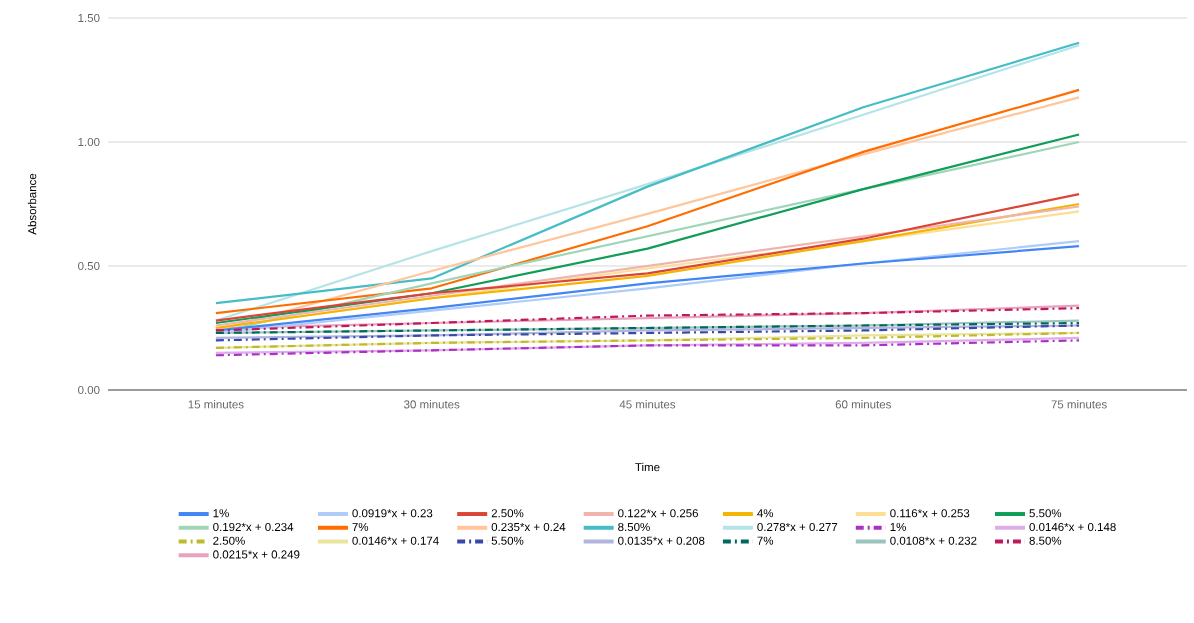  I want to click on x-tick-label: 15 minutes, so click(216, 404).